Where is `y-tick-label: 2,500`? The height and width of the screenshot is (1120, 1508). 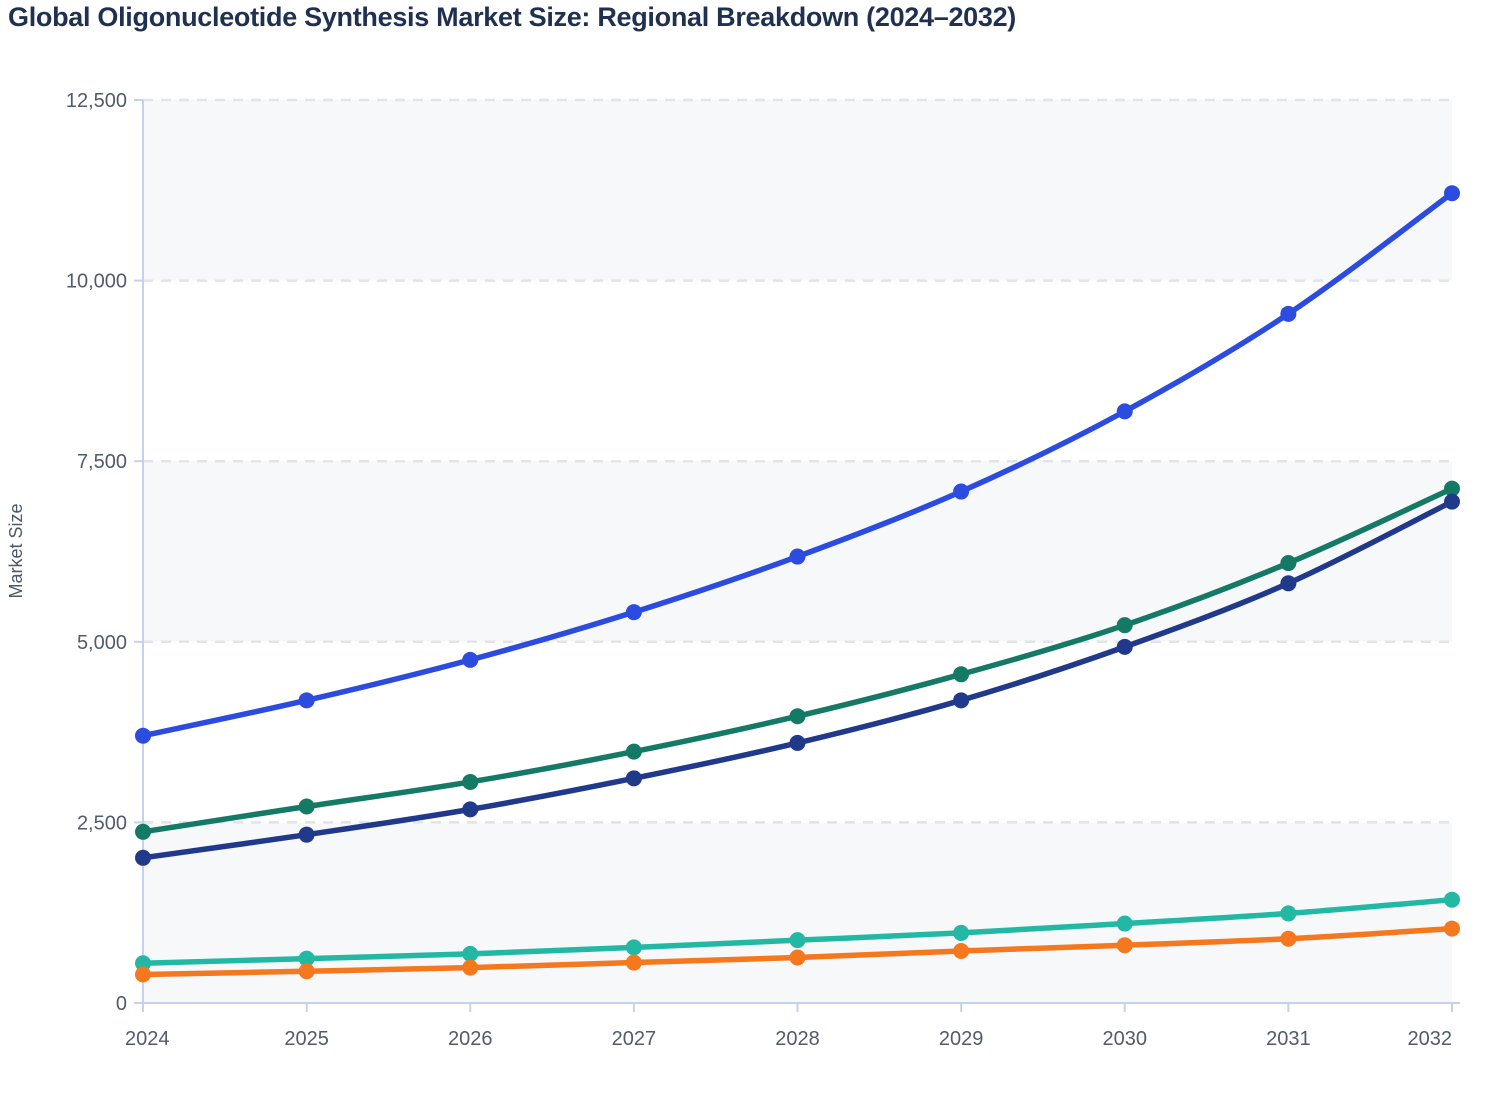 y-tick-label: 2,500 is located at coordinates (102, 823).